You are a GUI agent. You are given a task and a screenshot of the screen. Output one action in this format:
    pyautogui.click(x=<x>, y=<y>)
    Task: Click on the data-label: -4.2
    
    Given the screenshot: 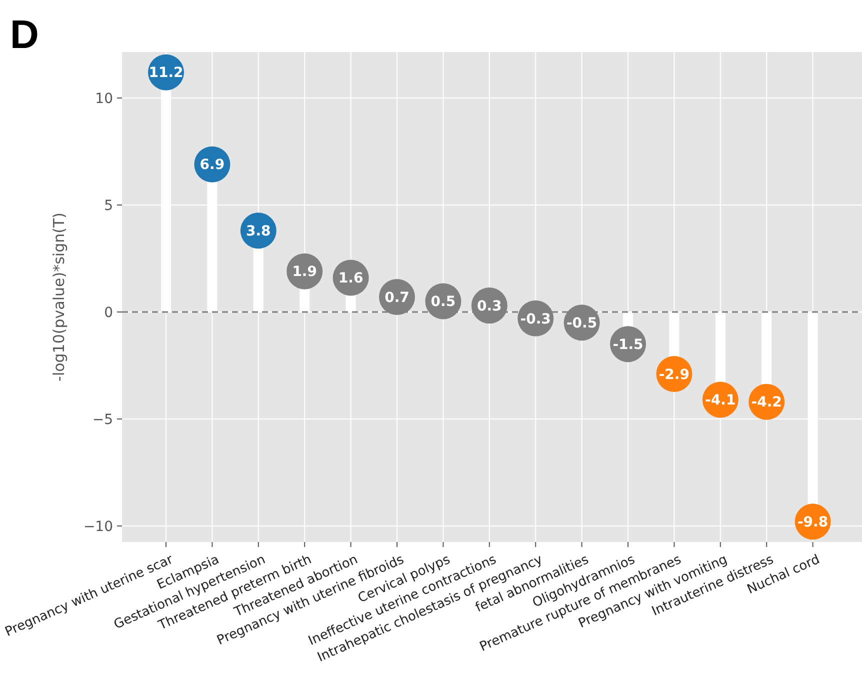 What is the action you would take?
    pyautogui.click(x=766, y=402)
    